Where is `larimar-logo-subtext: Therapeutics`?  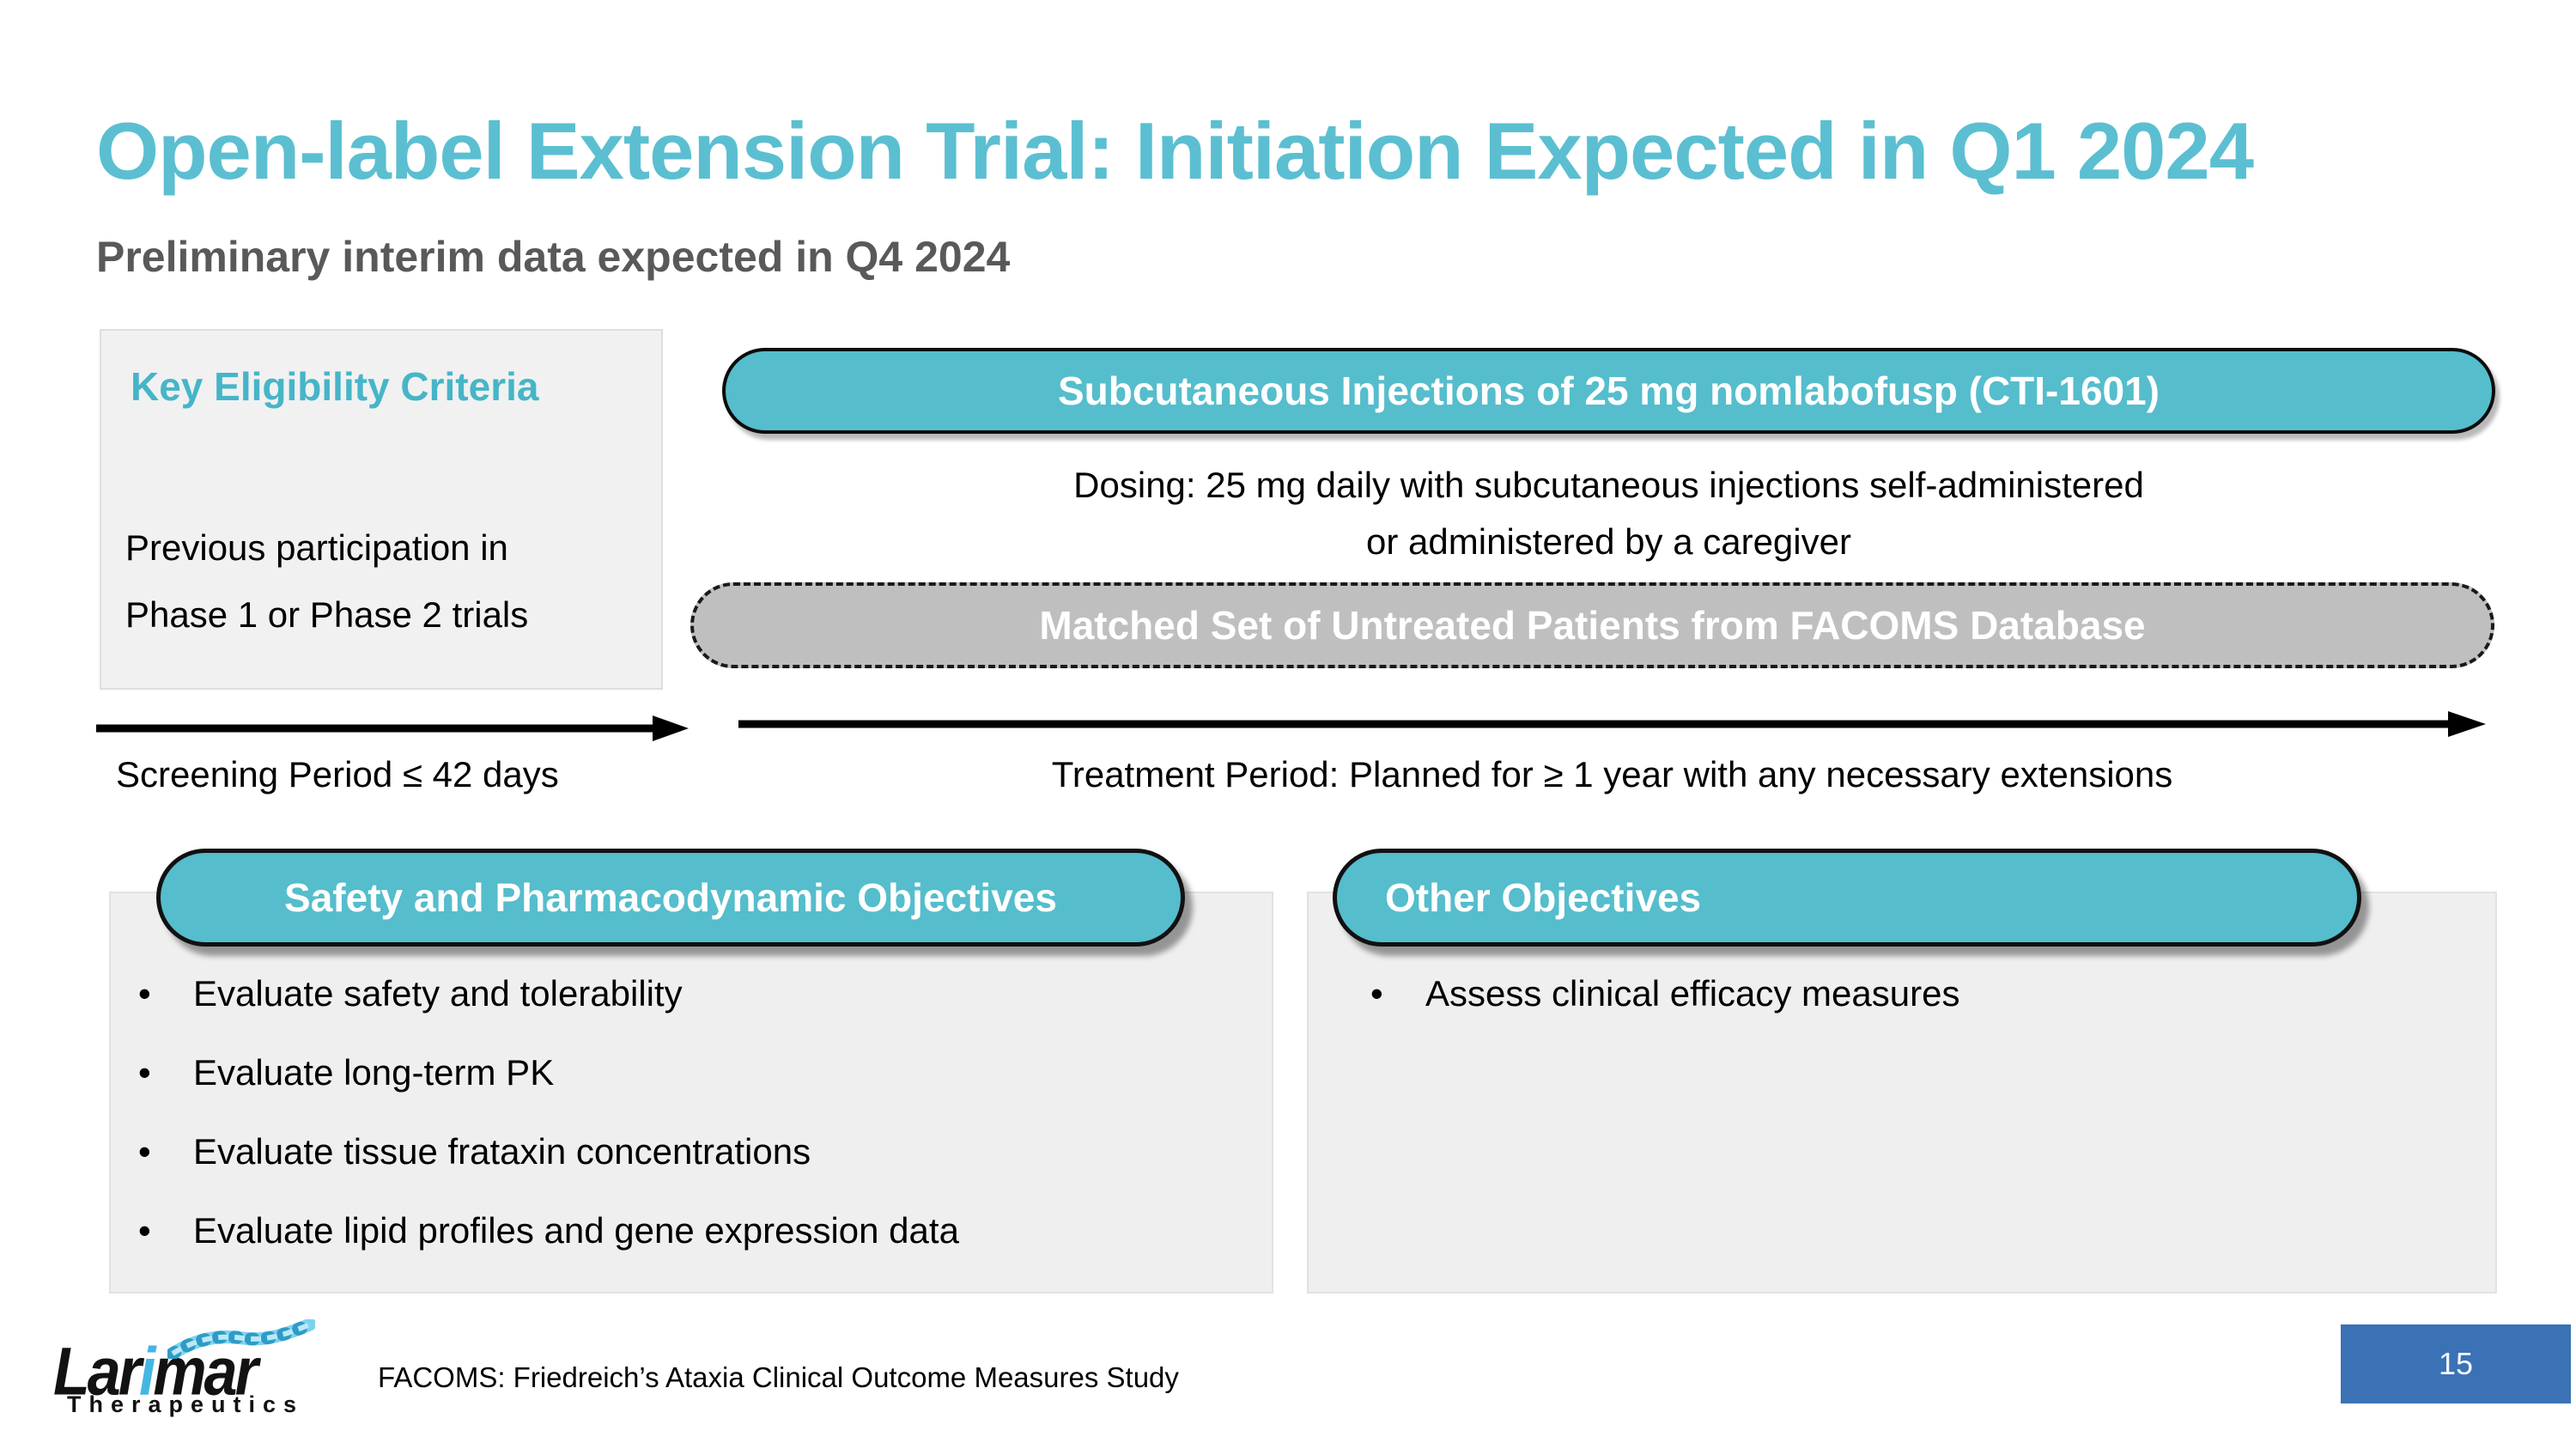
larimar-logo-subtext: Therapeutics is located at coordinates (186, 1404).